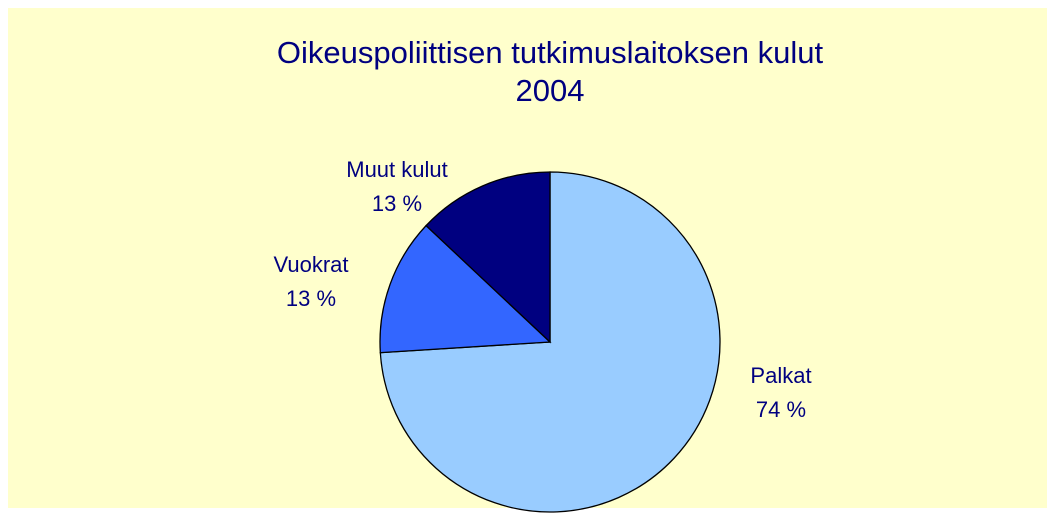  I want to click on slice-category-label: Vuokrat, so click(310, 264).